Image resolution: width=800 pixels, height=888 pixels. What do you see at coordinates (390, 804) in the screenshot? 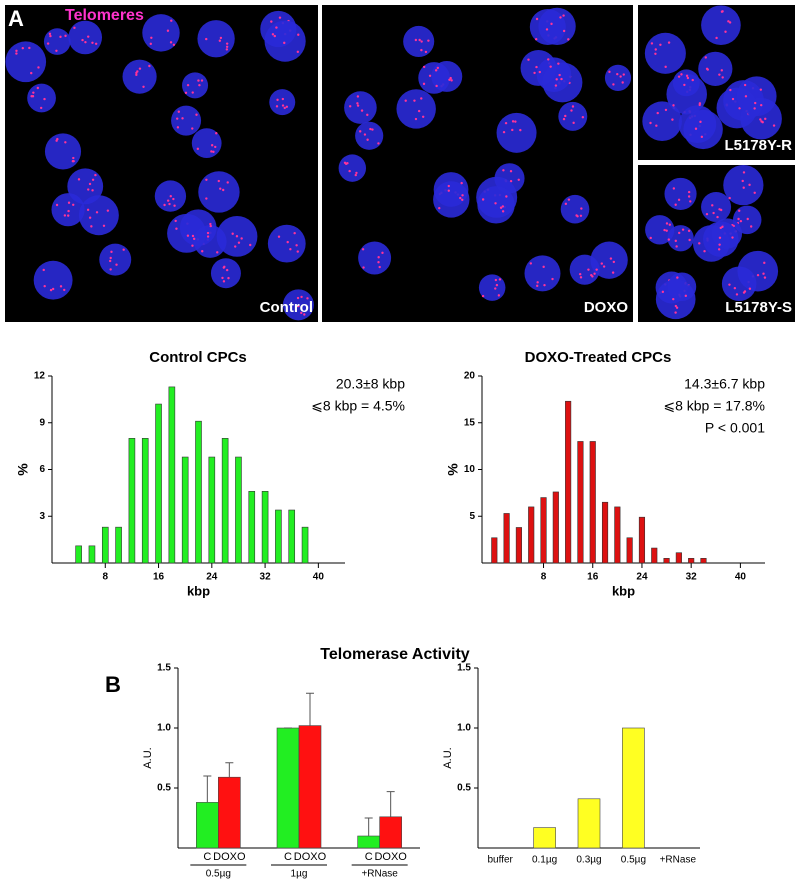
I see `error-bar` at bounding box center [390, 804].